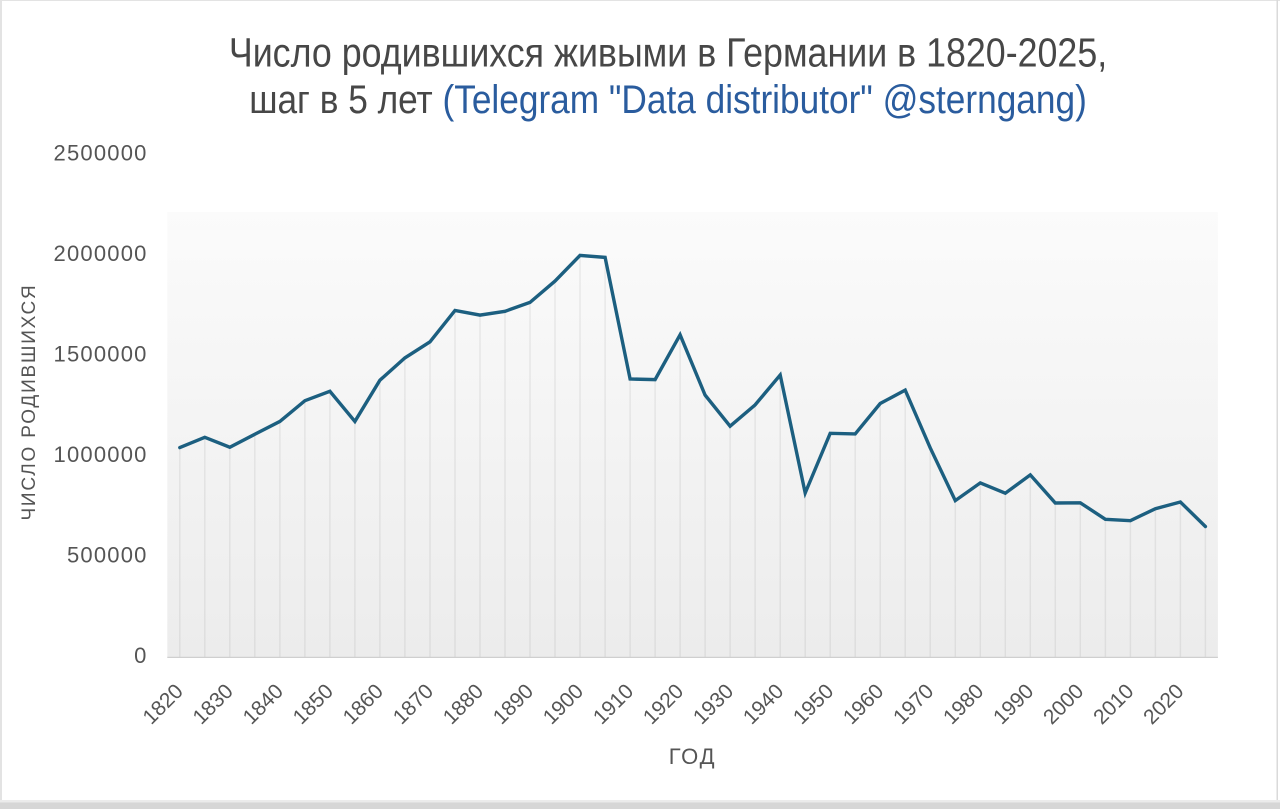 Image resolution: width=1280 pixels, height=809 pixels. Describe the element at coordinates (101, 253) in the screenshot. I see `svg-text: 2000000` at that location.